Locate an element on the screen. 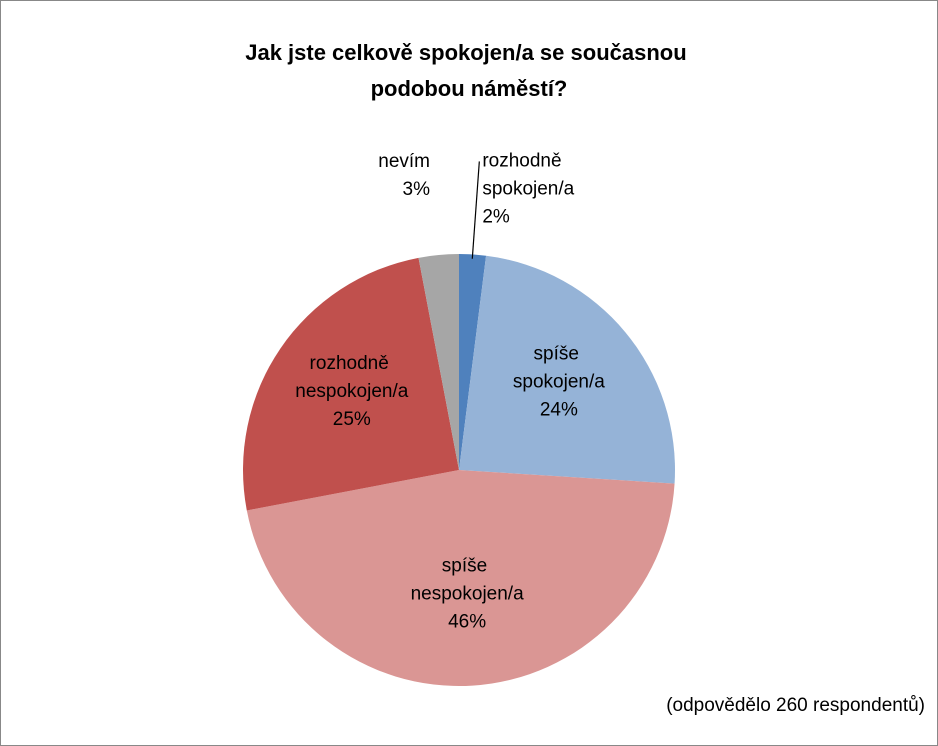 This screenshot has height=746, width=938. leader-line is located at coordinates (475, 210).